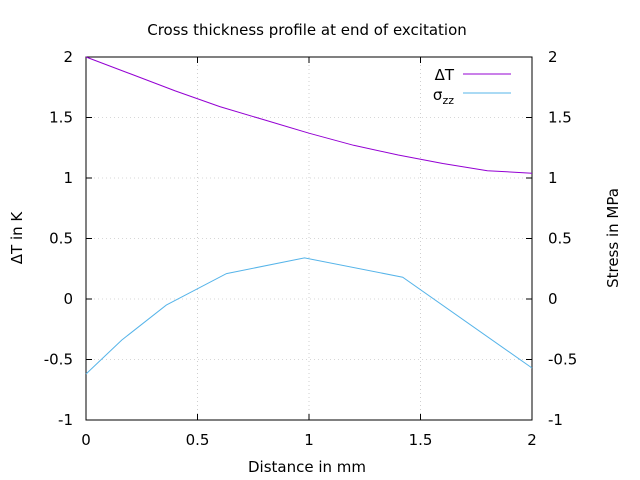 Image resolution: width=640 pixels, height=480 pixels. I want to click on legend: ΔT σzz, so click(472, 86).